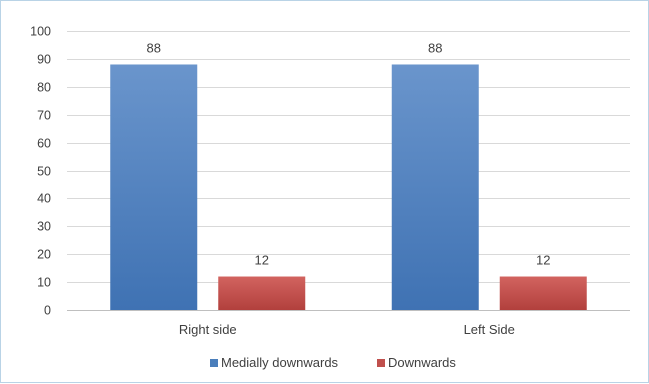  What do you see at coordinates (44, 283) in the screenshot?
I see `y-tick-label: 10` at bounding box center [44, 283].